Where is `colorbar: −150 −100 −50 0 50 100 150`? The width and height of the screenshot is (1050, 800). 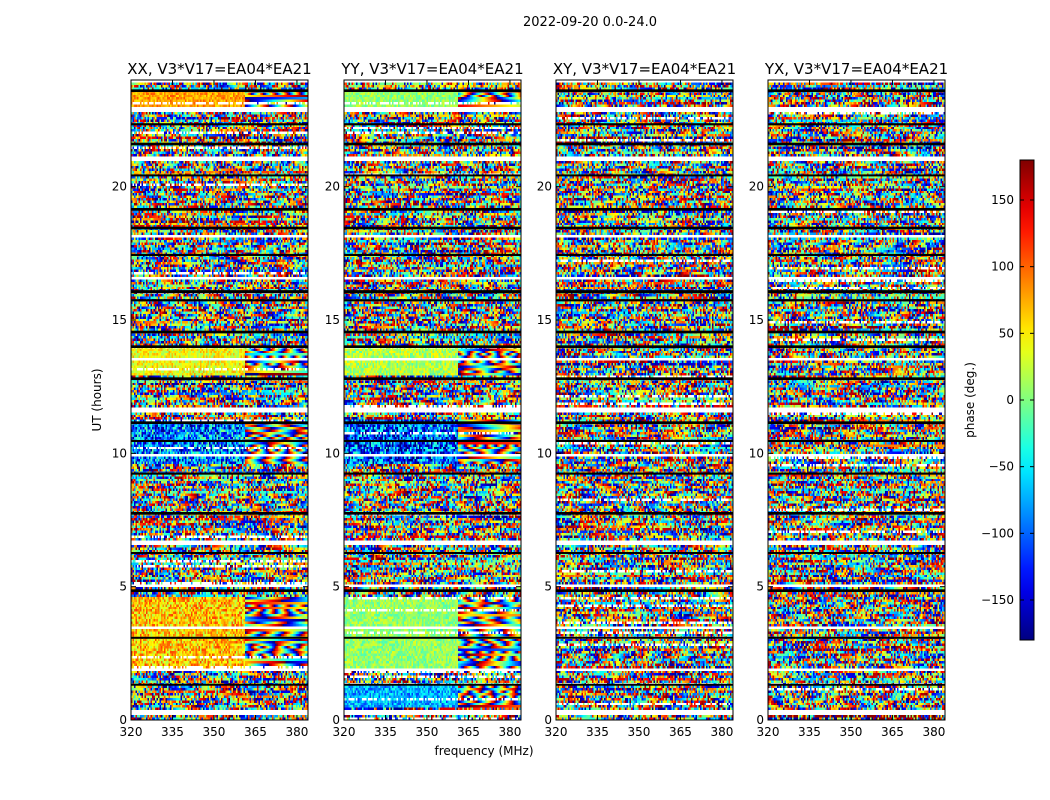 colorbar: −150 −100 −50 0 50 100 150 is located at coordinates (1008, 400).